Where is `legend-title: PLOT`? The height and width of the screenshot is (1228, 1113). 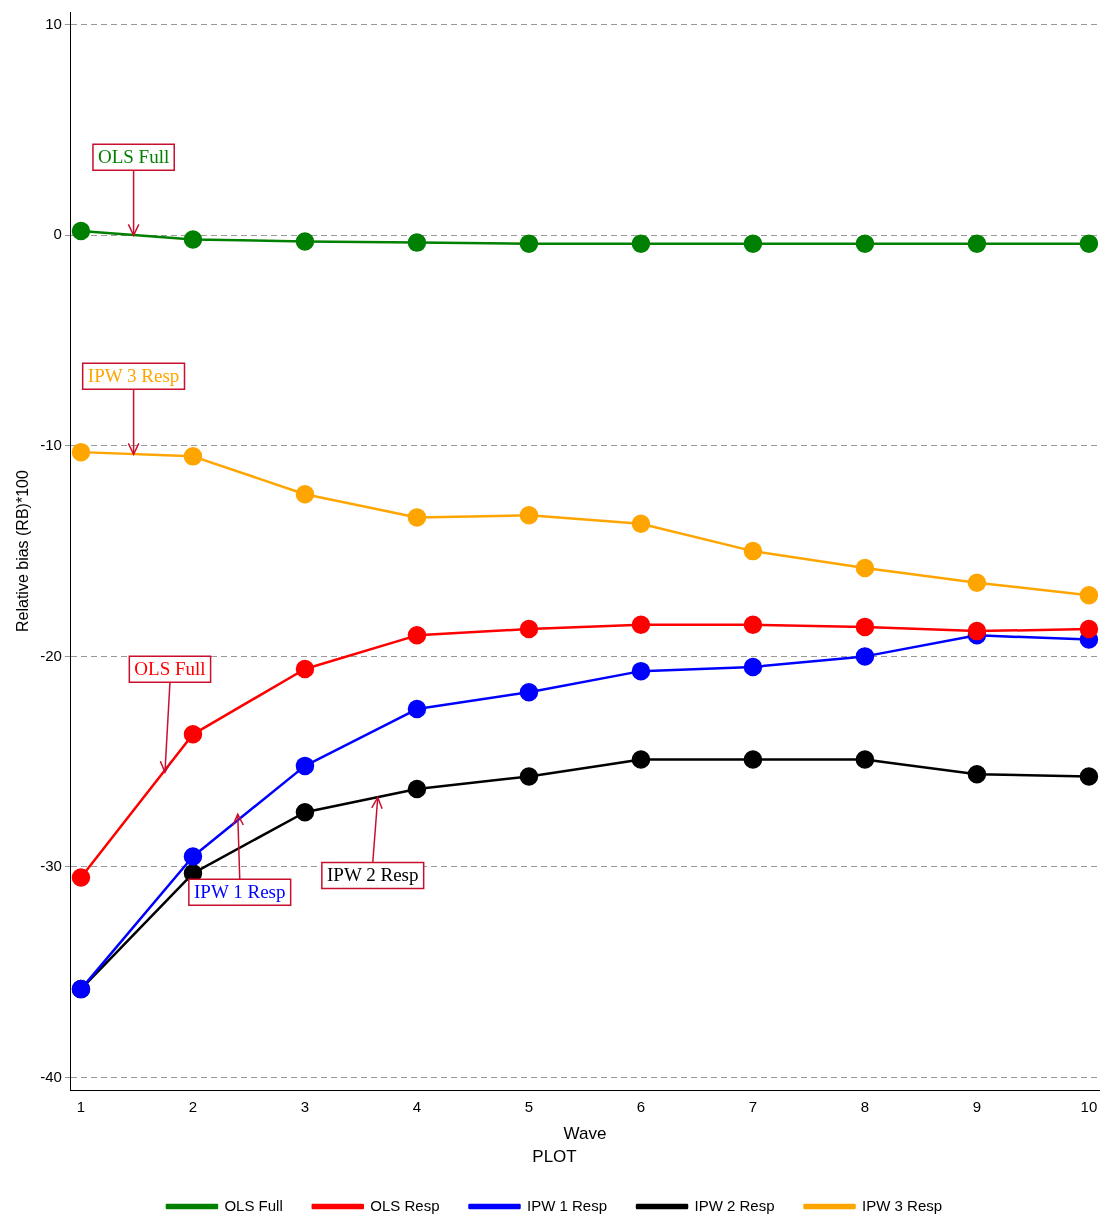 legend-title: PLOT is located at coordinates (554, 1156).